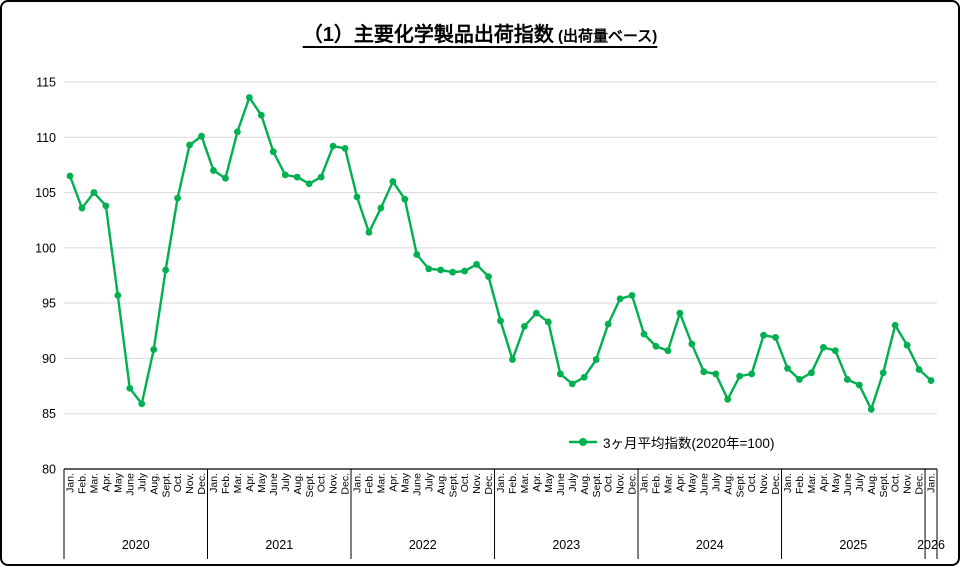  Describe the element at coordinates (671, 442) in the screenshot. I see `legend: 3ヶ月平均指数(2020年=100)` at that location.